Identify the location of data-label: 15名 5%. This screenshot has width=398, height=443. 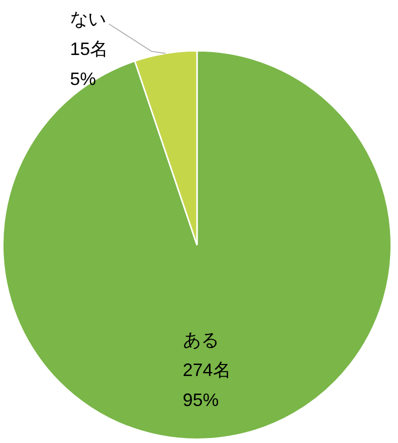
(89, 63).